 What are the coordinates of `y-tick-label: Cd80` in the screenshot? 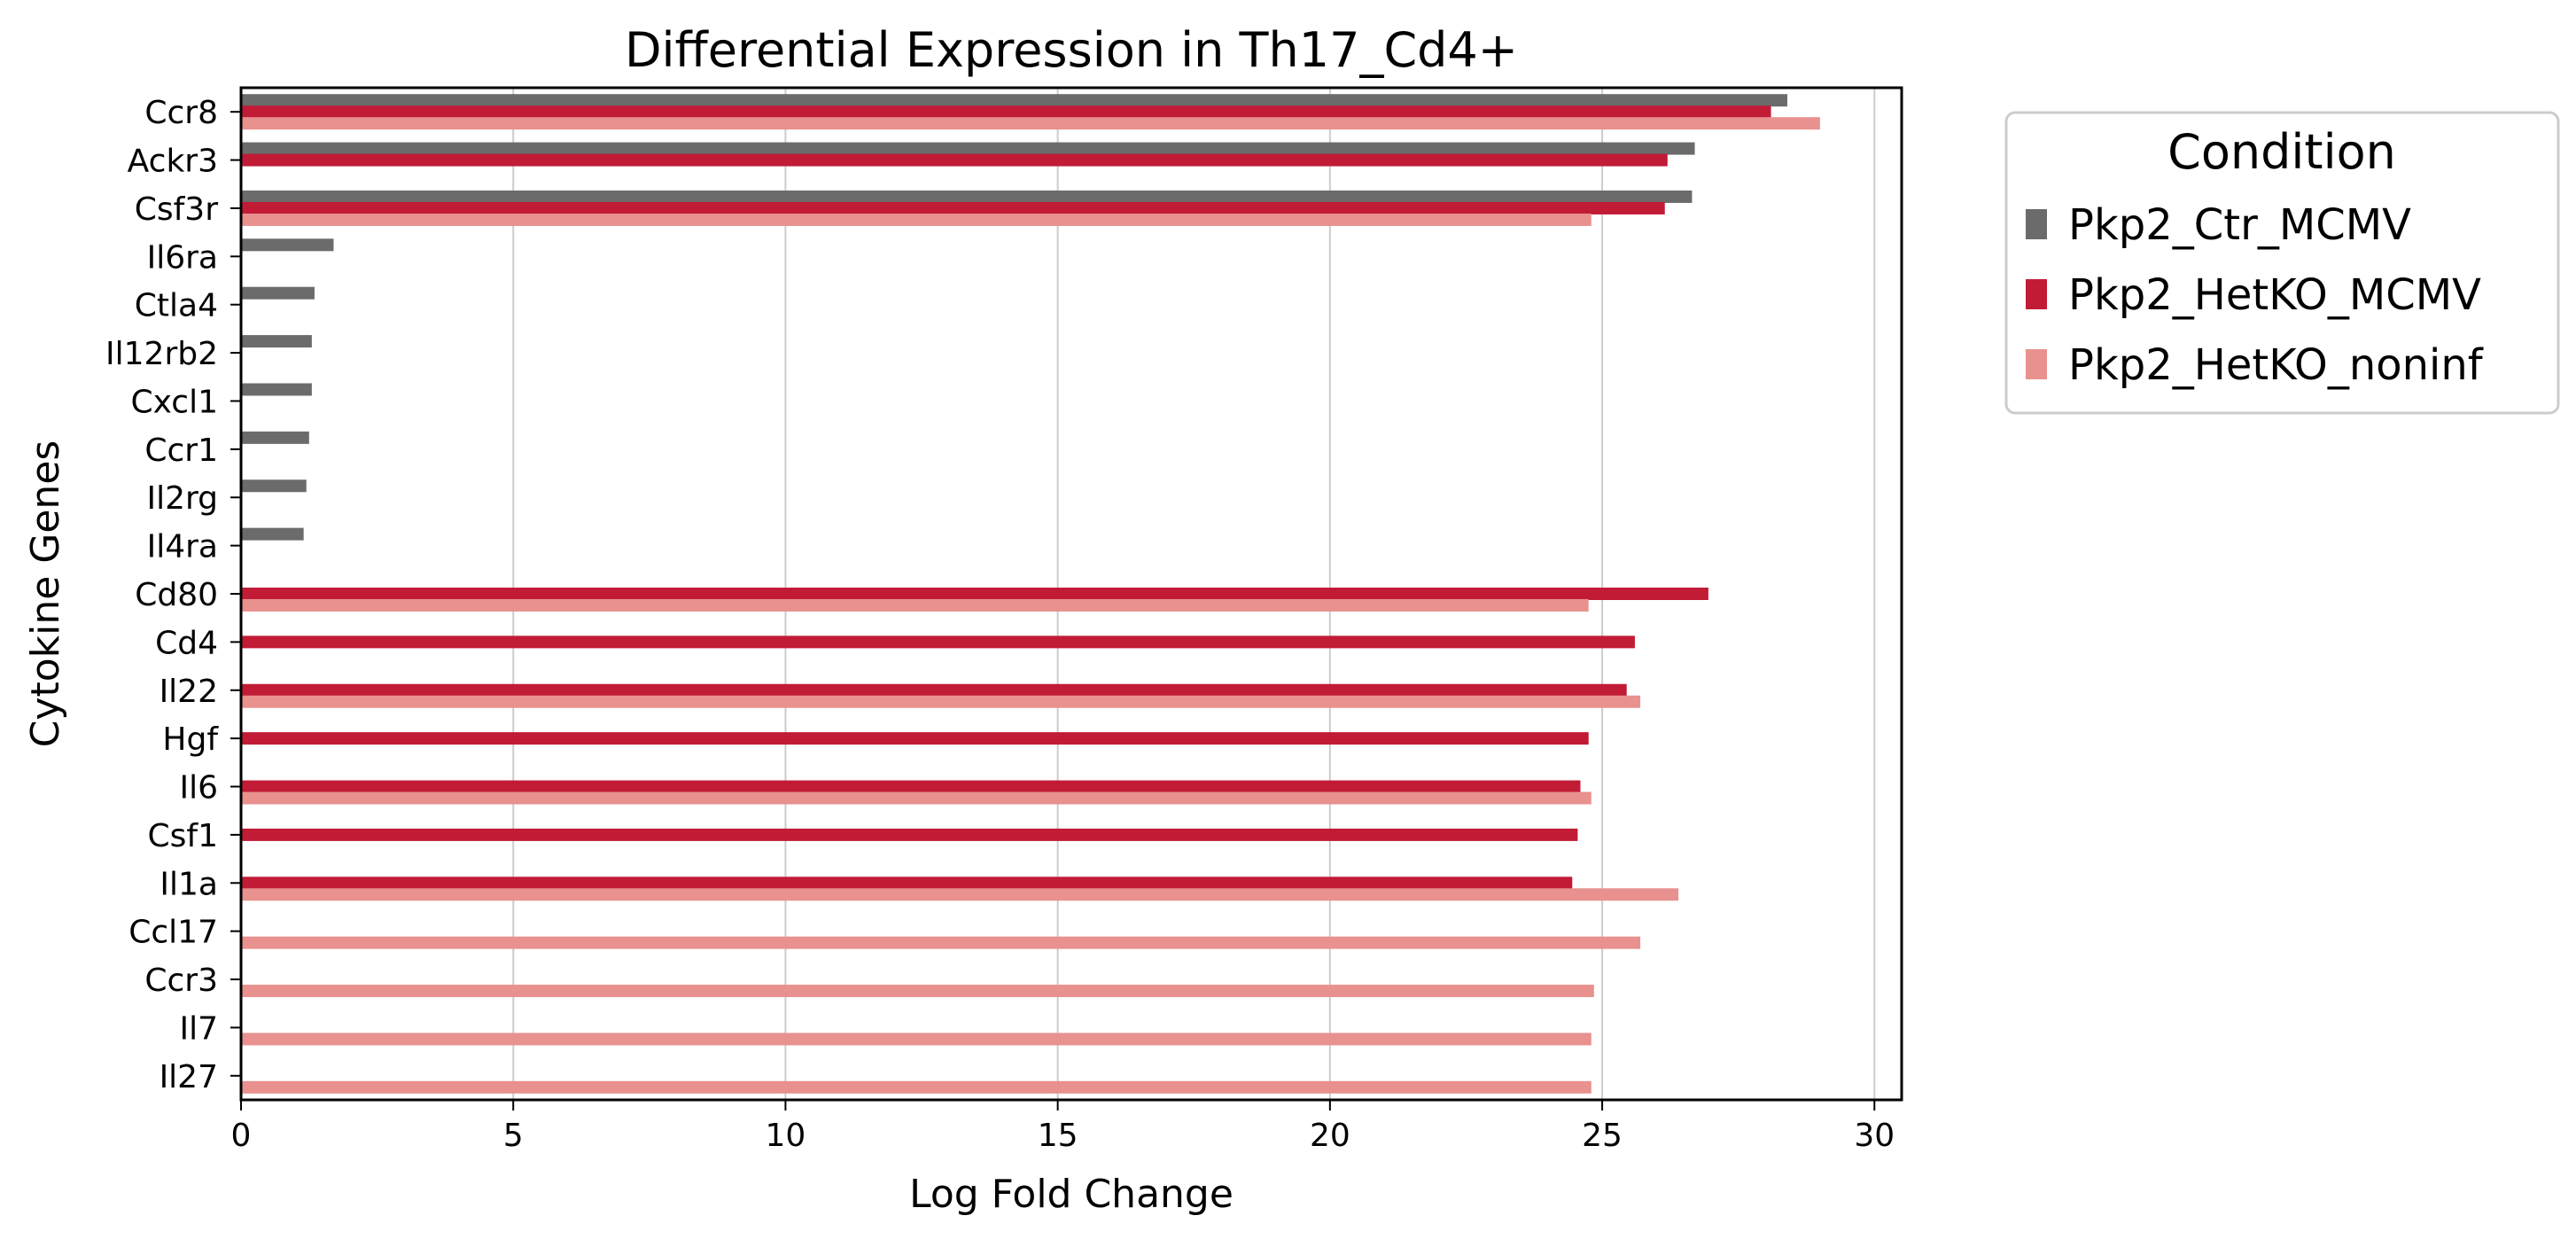 It's located at (176, 595).